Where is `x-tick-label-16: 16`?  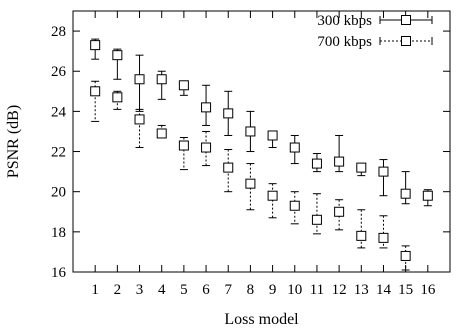
x-tick-label-16: 16 is located at coordinates (428, 290).